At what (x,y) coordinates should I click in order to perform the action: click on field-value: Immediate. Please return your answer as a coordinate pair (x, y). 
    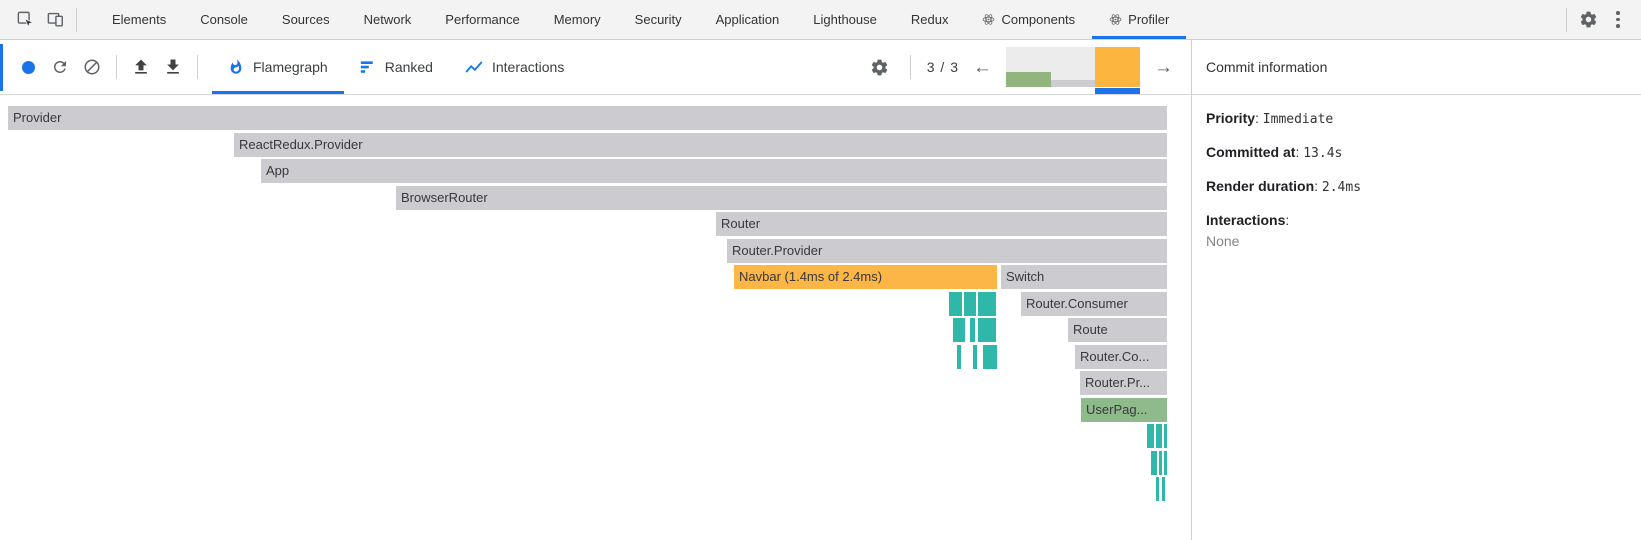
    Looking at the image, I should click on (1298, 119).